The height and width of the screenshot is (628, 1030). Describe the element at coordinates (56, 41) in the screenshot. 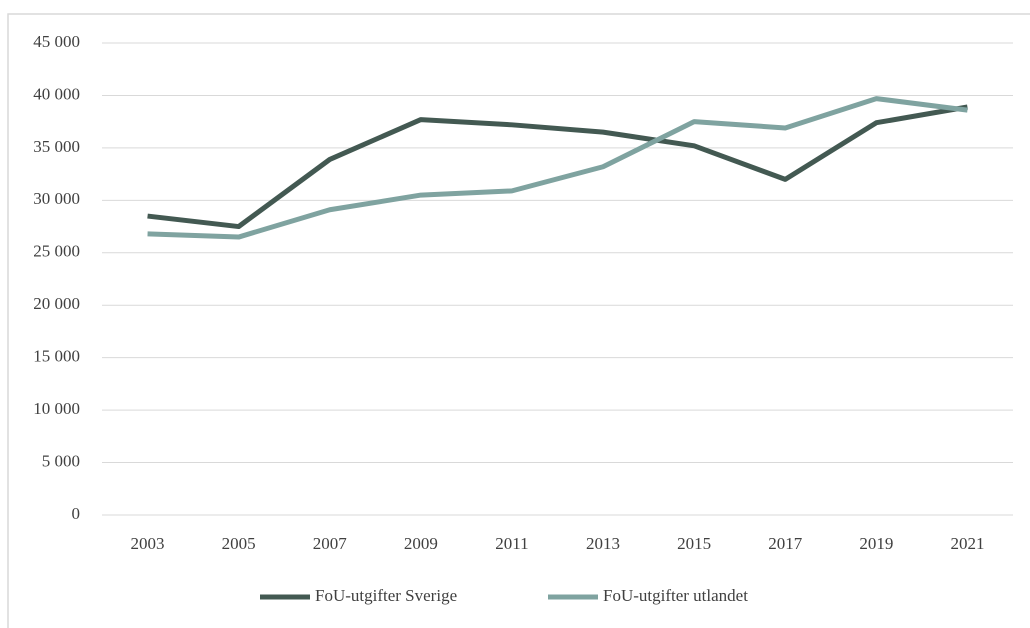

I see `y-tick-label: 45 000` at that location.